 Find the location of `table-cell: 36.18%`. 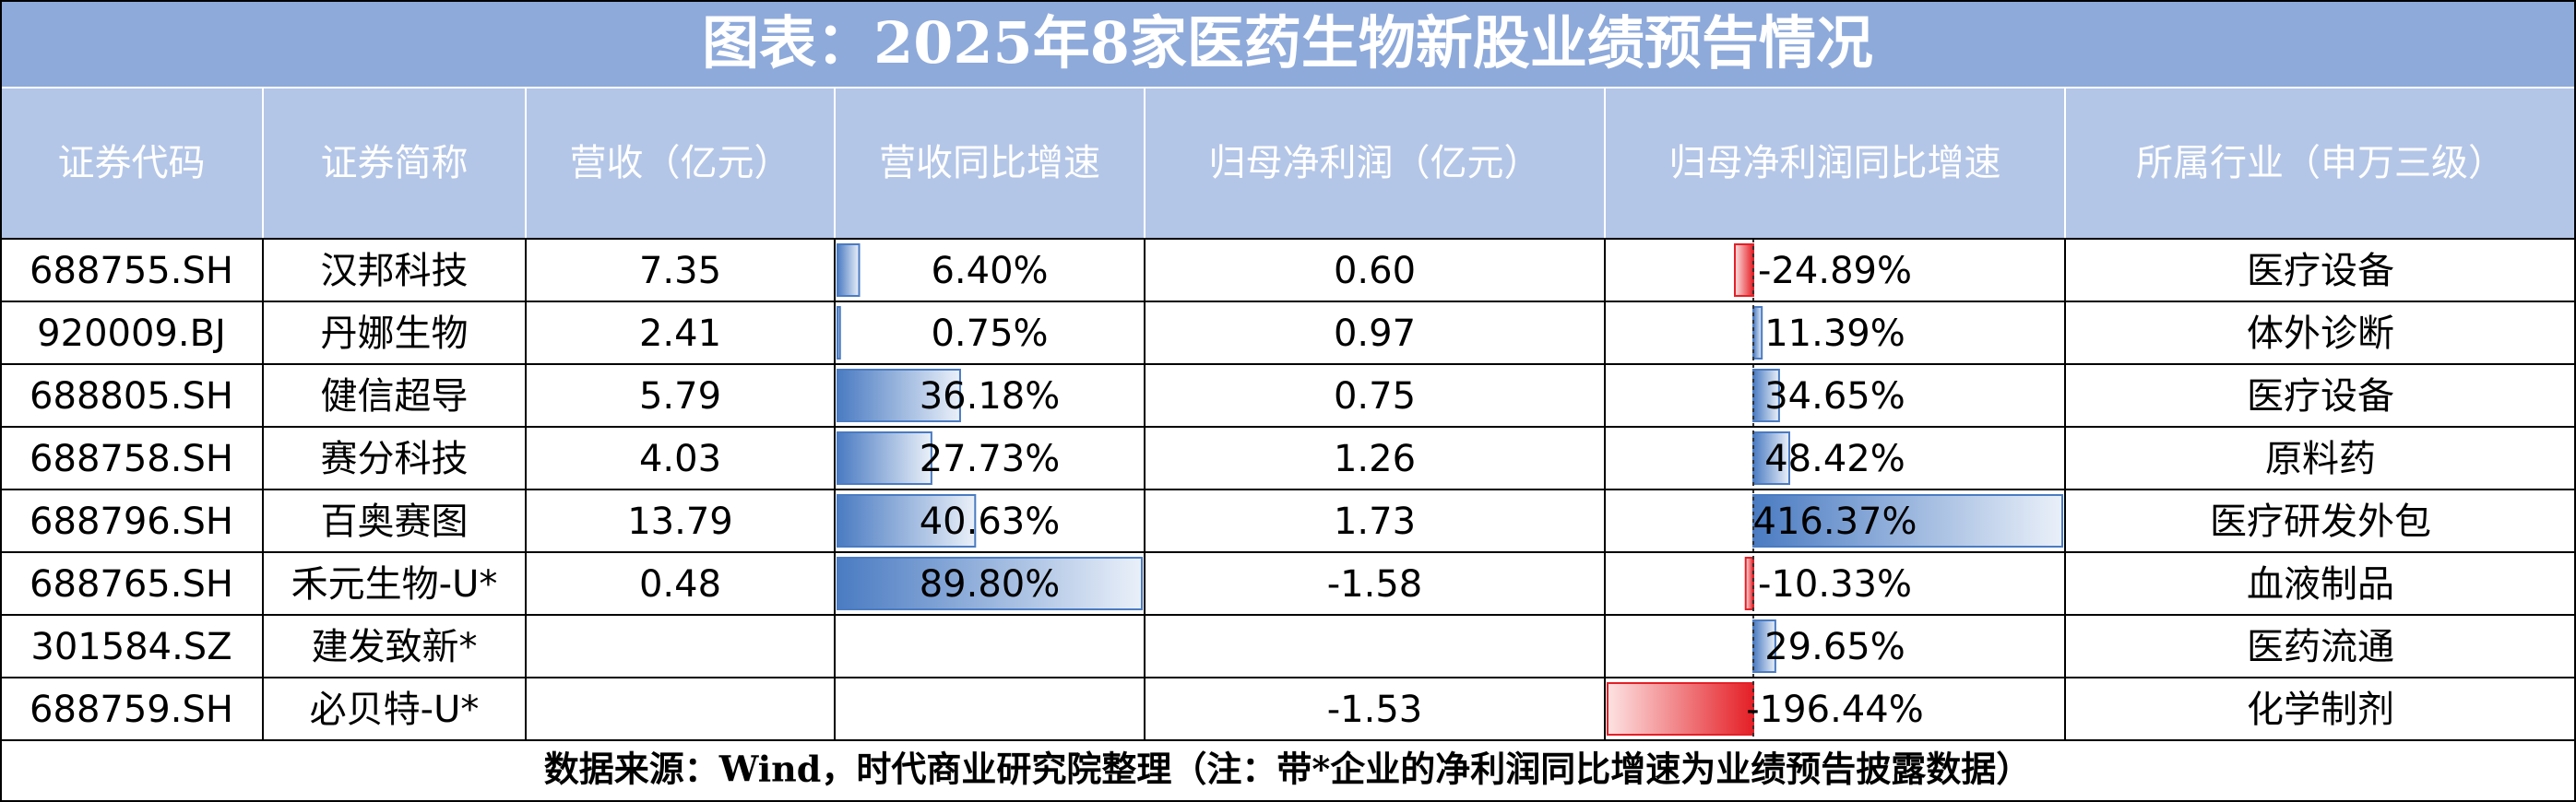

table-cell: 36.18% is located at coordinates (990, 397).